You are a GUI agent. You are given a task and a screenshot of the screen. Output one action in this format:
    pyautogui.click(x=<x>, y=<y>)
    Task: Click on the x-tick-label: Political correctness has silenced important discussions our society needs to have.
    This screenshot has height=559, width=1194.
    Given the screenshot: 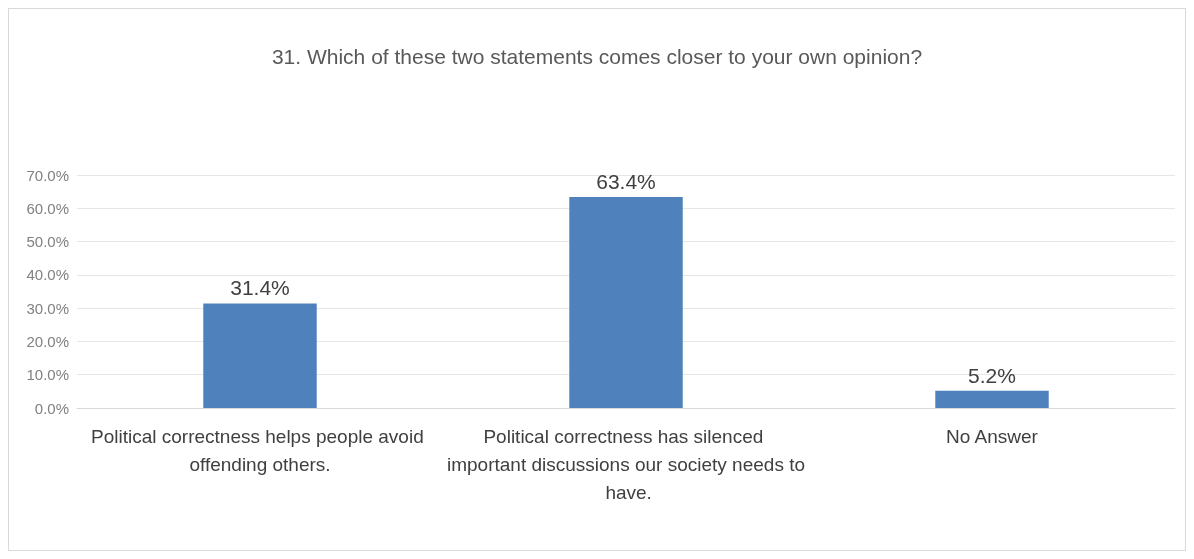 What is the action you would take?
    pyautogui.click(x=626, y=464)
    